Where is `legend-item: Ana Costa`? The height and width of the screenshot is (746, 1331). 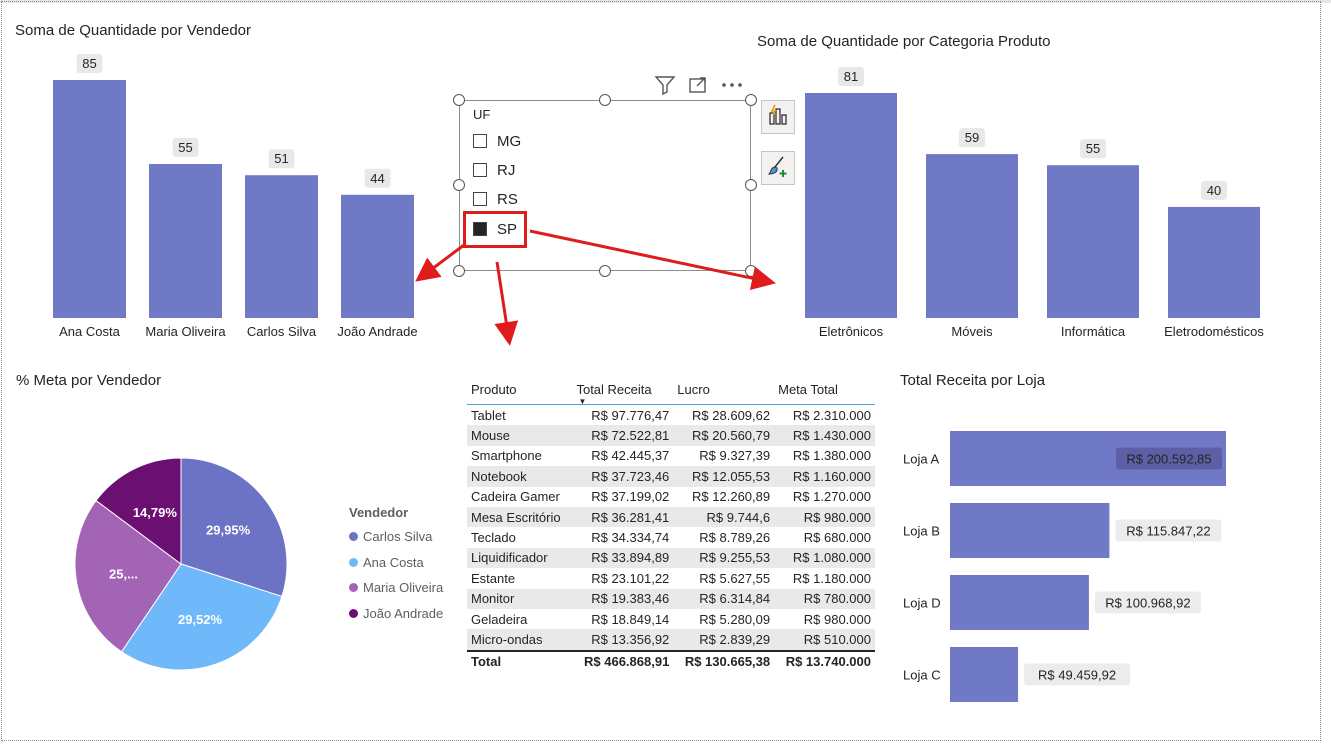 legend-item: Ana Costa is located at coordinates (396, 563).